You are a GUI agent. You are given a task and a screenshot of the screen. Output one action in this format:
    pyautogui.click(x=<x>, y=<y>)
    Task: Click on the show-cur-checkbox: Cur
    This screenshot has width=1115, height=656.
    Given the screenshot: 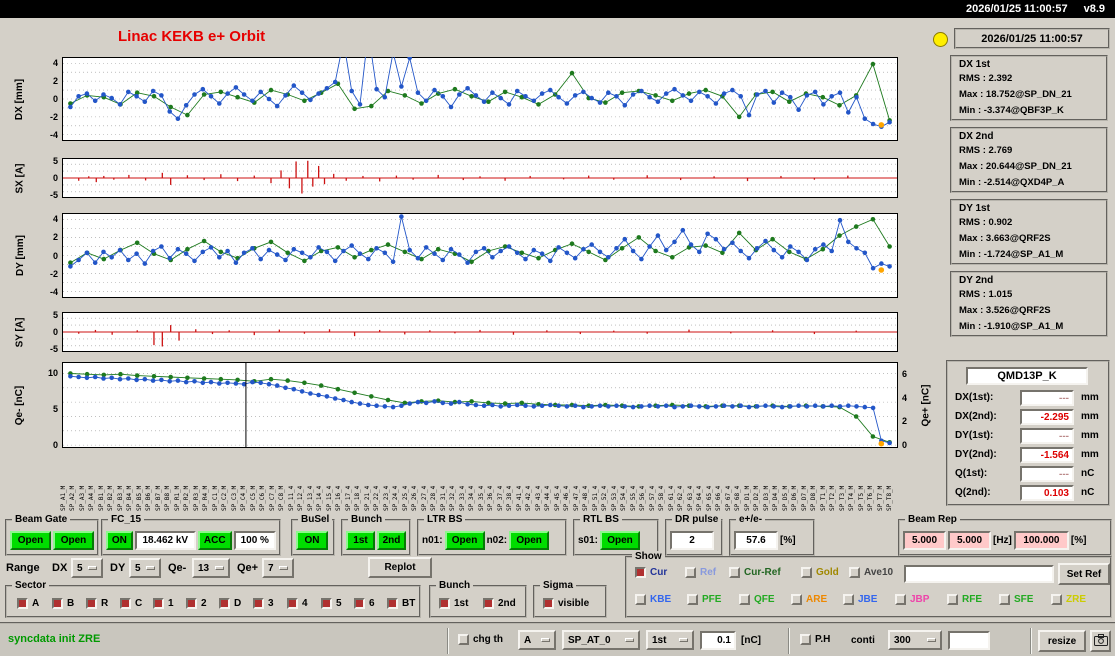 What is the action you would take?
    pyautogui.click(x=651, y=572)
    